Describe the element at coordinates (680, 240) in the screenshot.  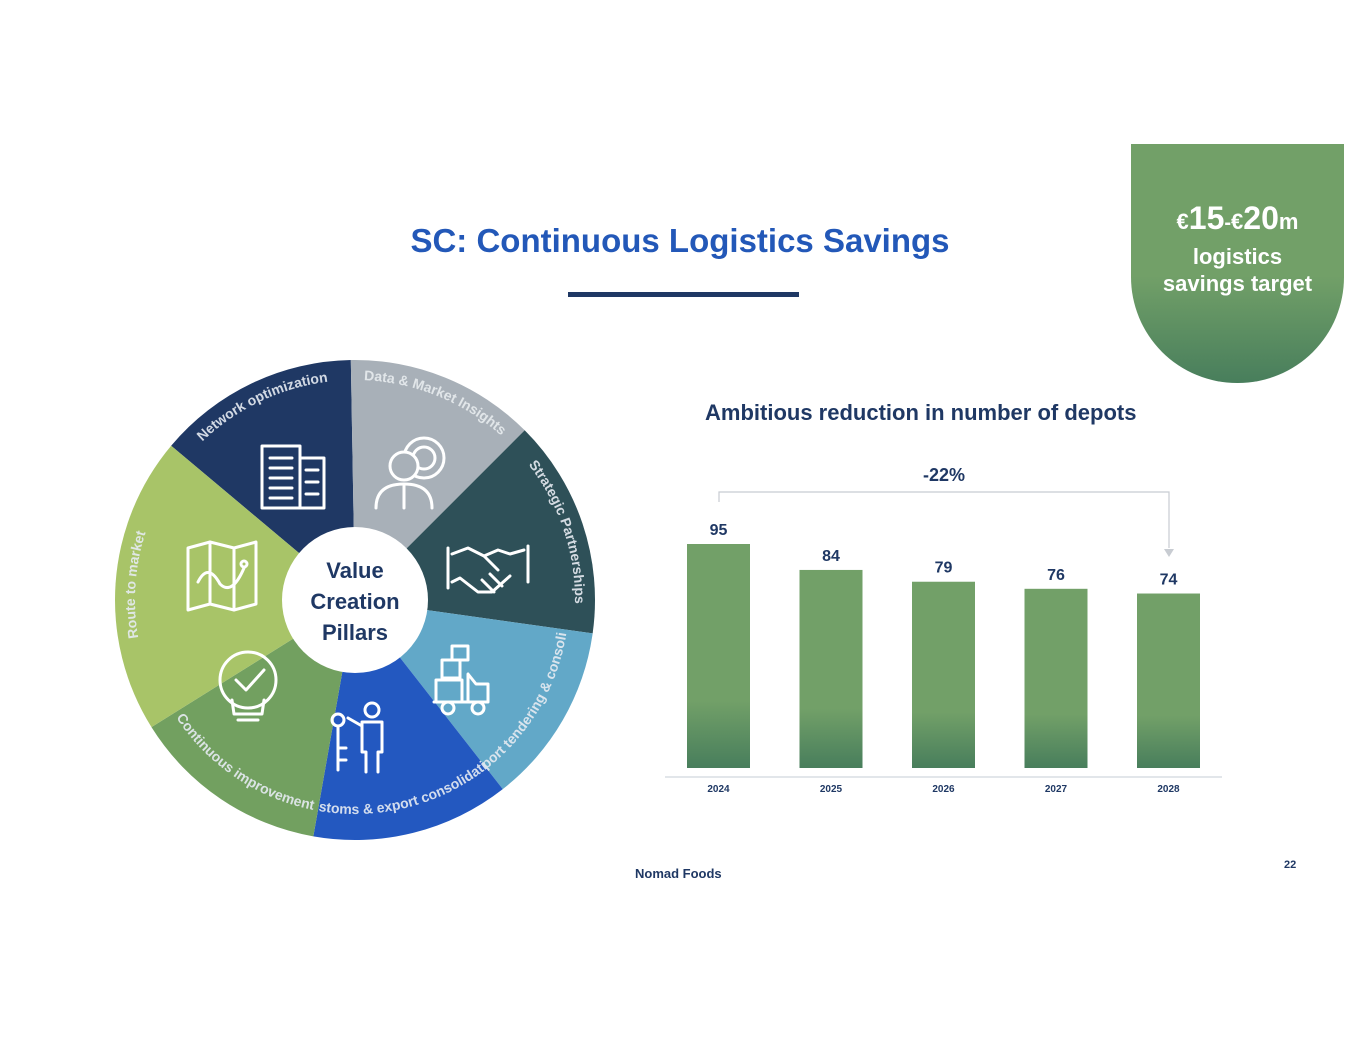
I see `slide-title: SC: Continuous Logistics Savings` at that location.